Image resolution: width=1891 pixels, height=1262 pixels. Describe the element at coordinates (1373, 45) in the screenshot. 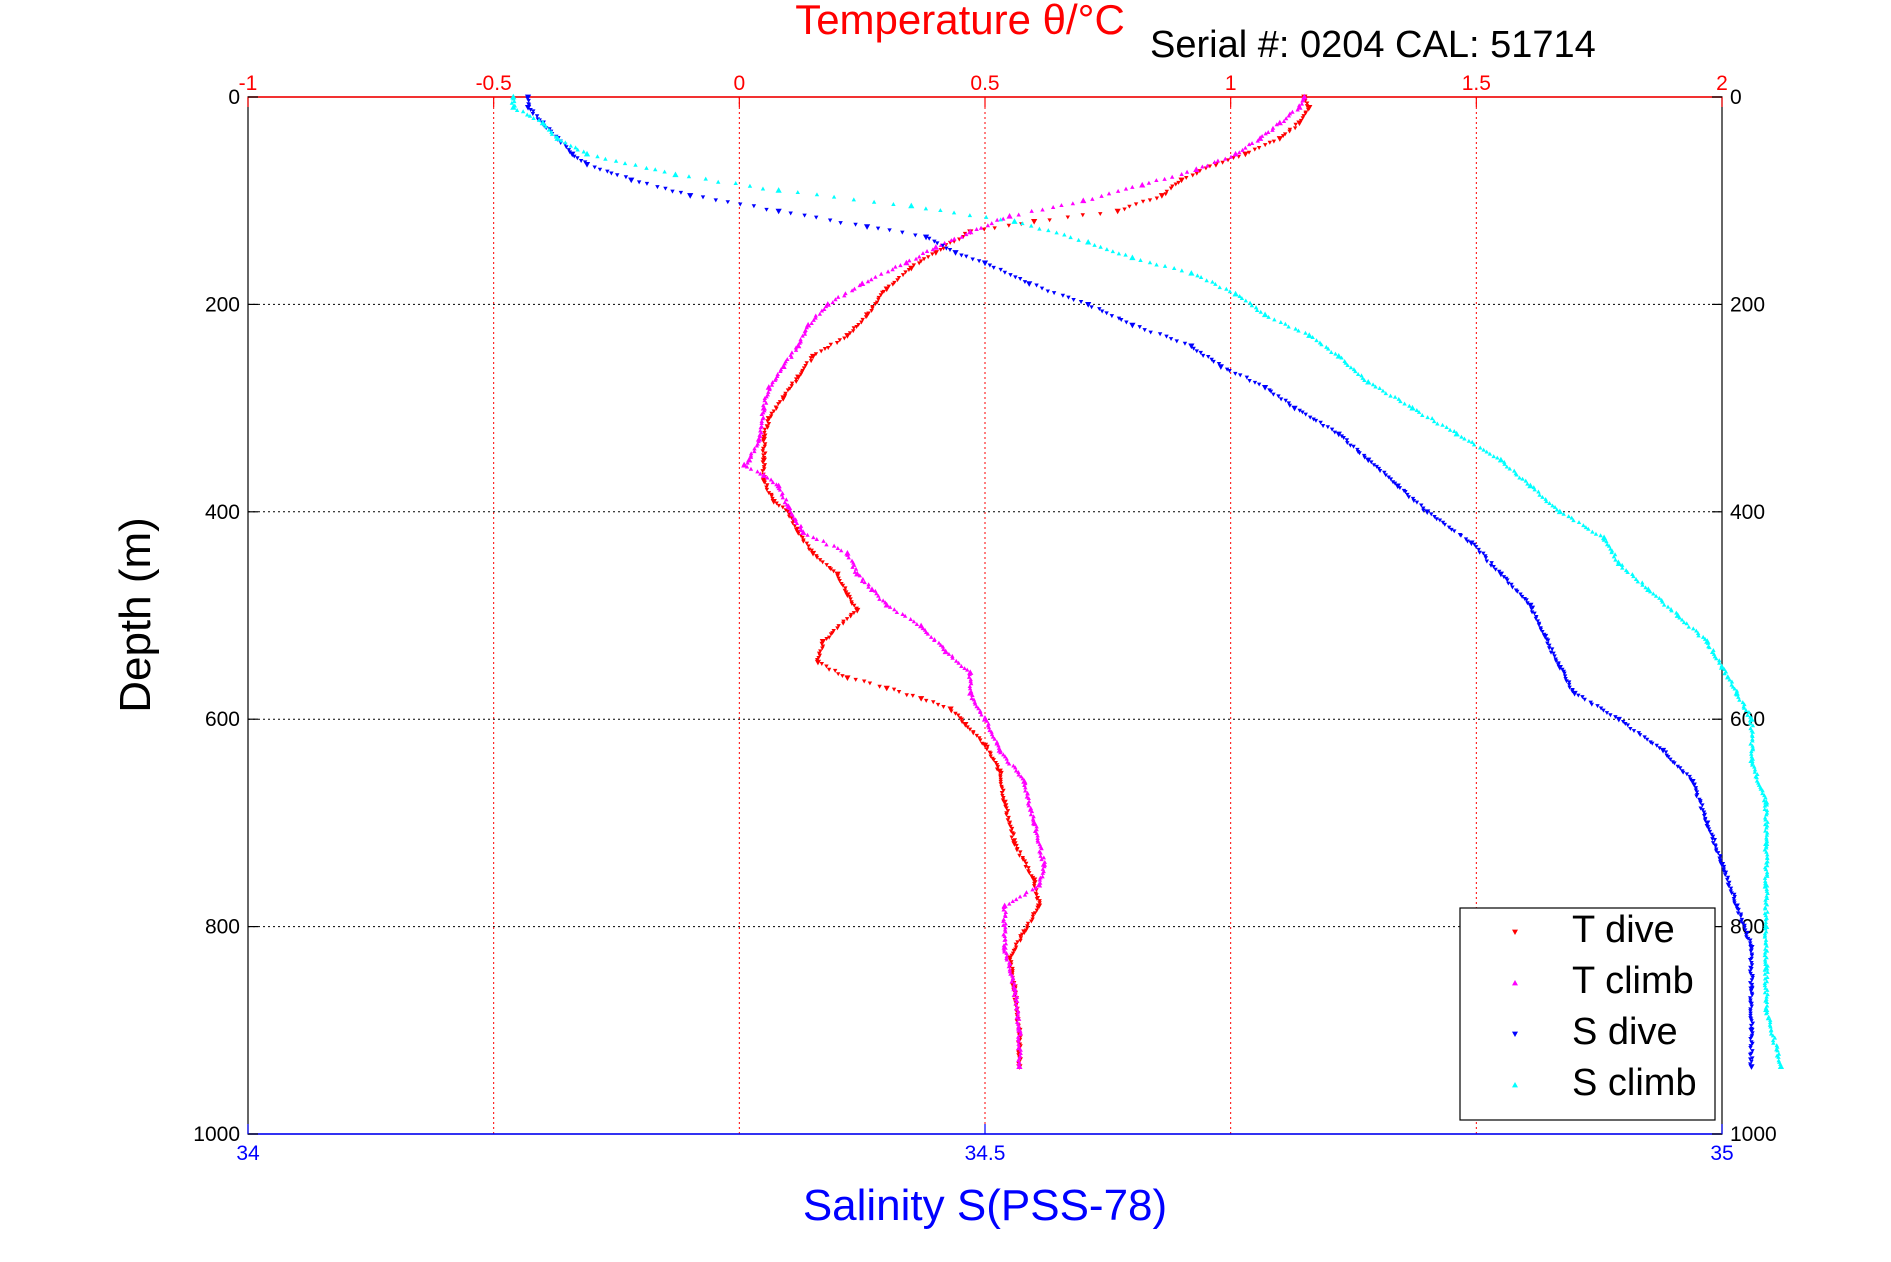

I see `serial-annotation: Serial #: 0204 CAL: 51714` at that location.